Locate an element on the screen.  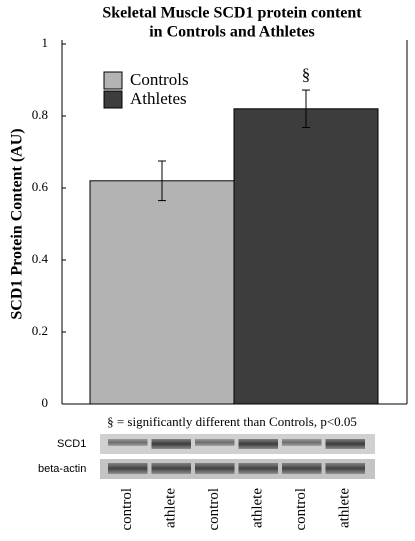
chart-title: in Controls and Athletes is located at coordinates (232, 32).